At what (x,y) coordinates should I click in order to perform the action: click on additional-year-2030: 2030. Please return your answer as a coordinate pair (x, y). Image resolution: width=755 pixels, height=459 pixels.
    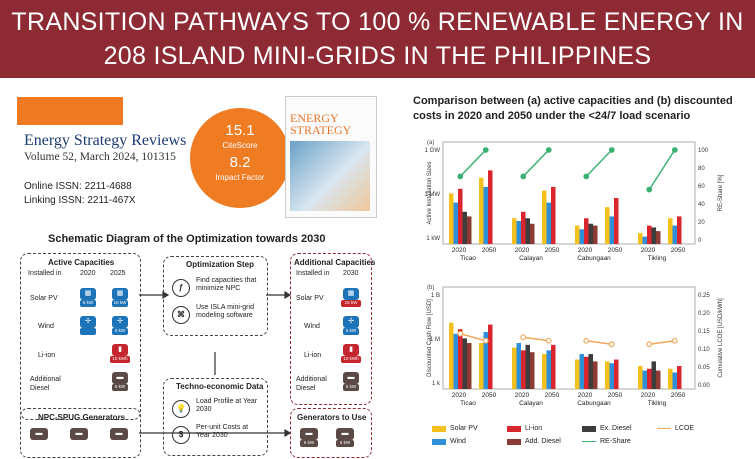
    Looking at the image, I should click on (351, 273).